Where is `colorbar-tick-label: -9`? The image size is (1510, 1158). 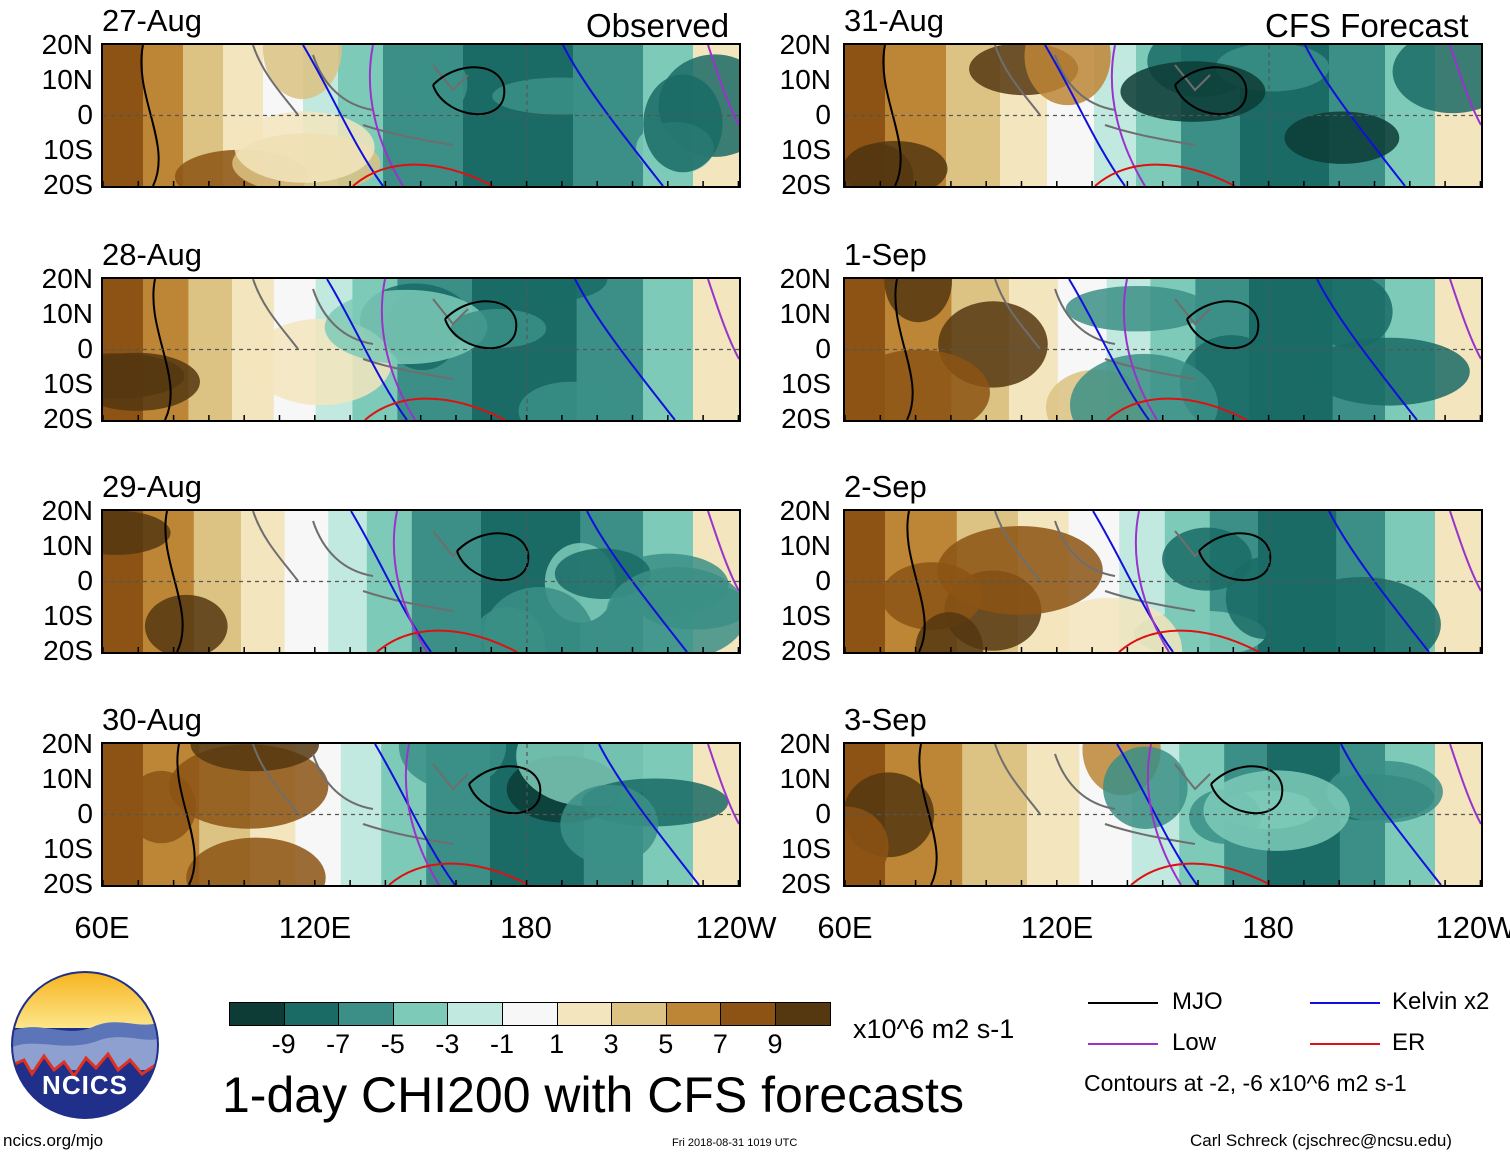 colorbar-tick-label: -9 is located at coordinates (283, 1044).